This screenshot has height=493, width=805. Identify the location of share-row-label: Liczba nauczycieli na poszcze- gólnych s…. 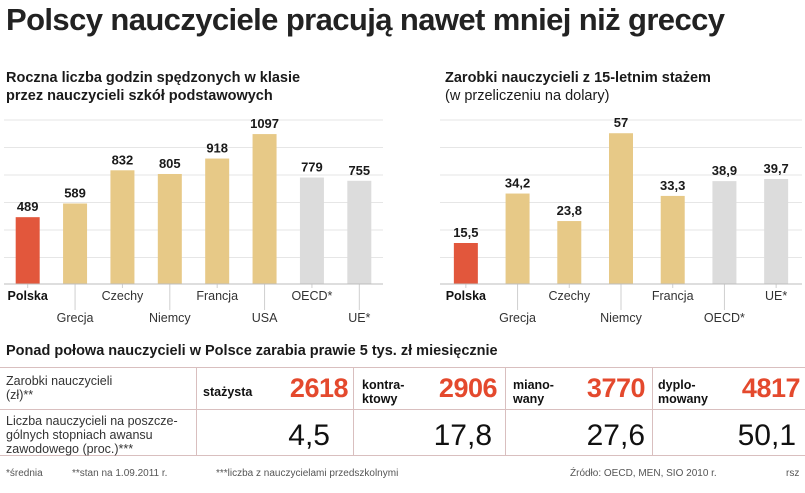
(92, 435).